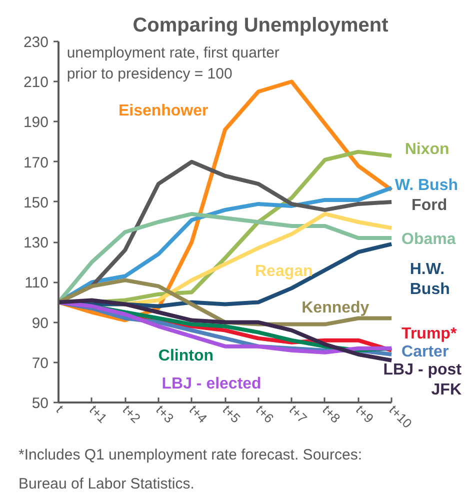 This screenshot has height=497, width=467. Describe the element at coordinates (36, 203) in the screenshot. I see `y-tick-label: 150` at that location.